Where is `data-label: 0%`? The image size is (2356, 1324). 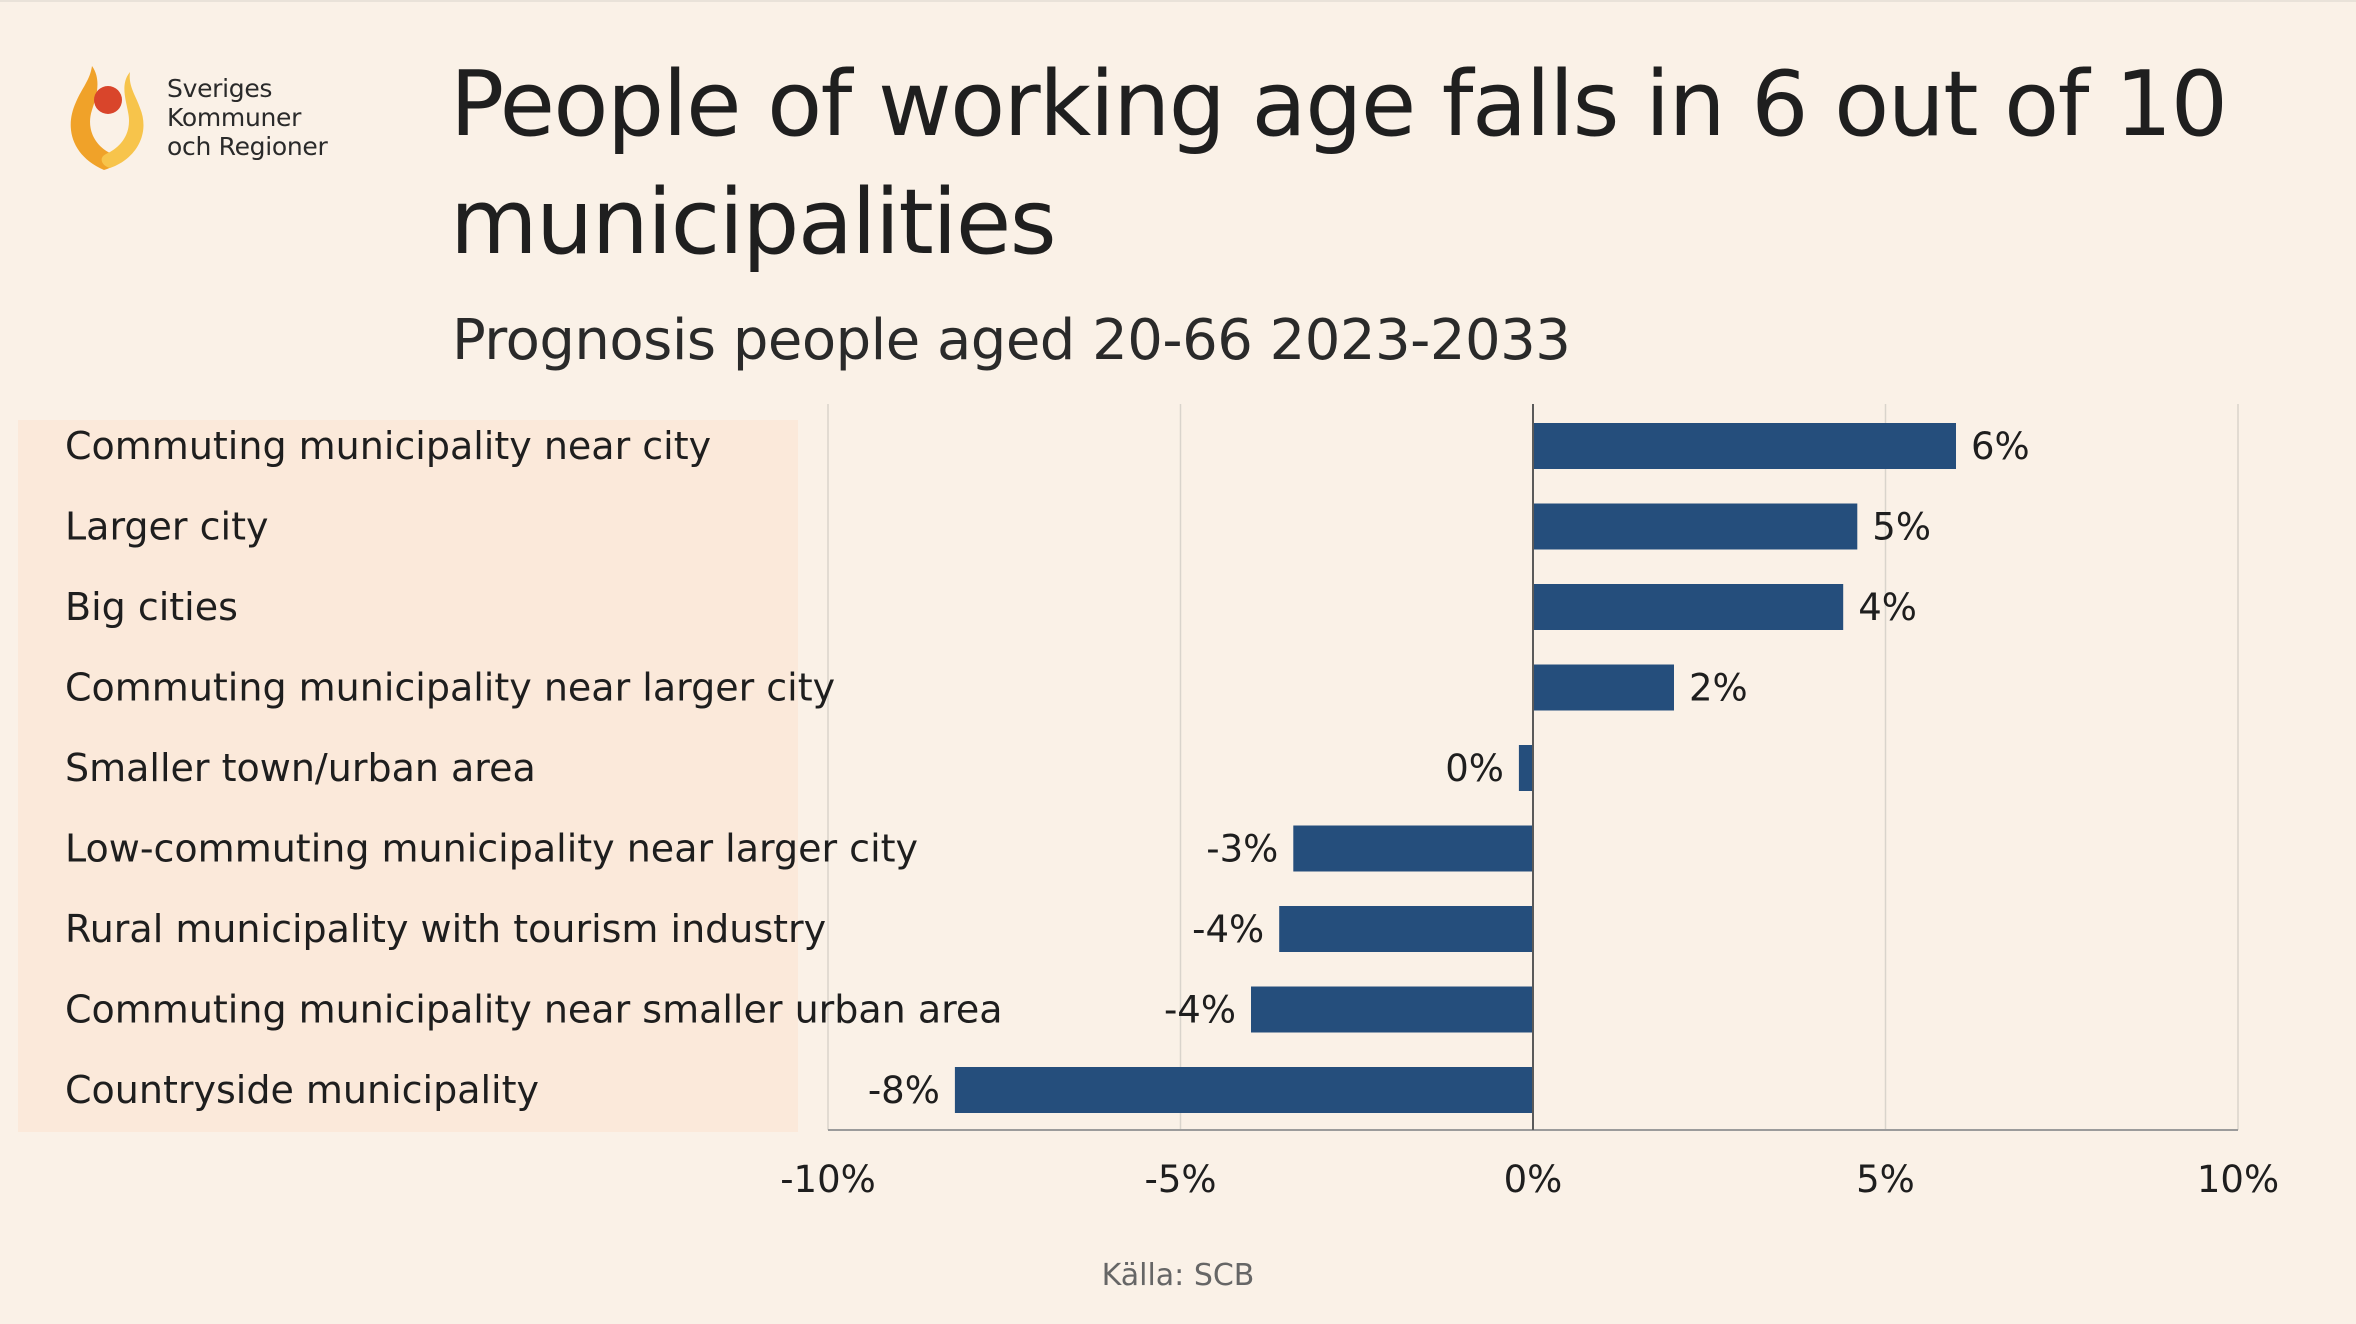 data-label: 0% is located at coordinates (1474, 768).